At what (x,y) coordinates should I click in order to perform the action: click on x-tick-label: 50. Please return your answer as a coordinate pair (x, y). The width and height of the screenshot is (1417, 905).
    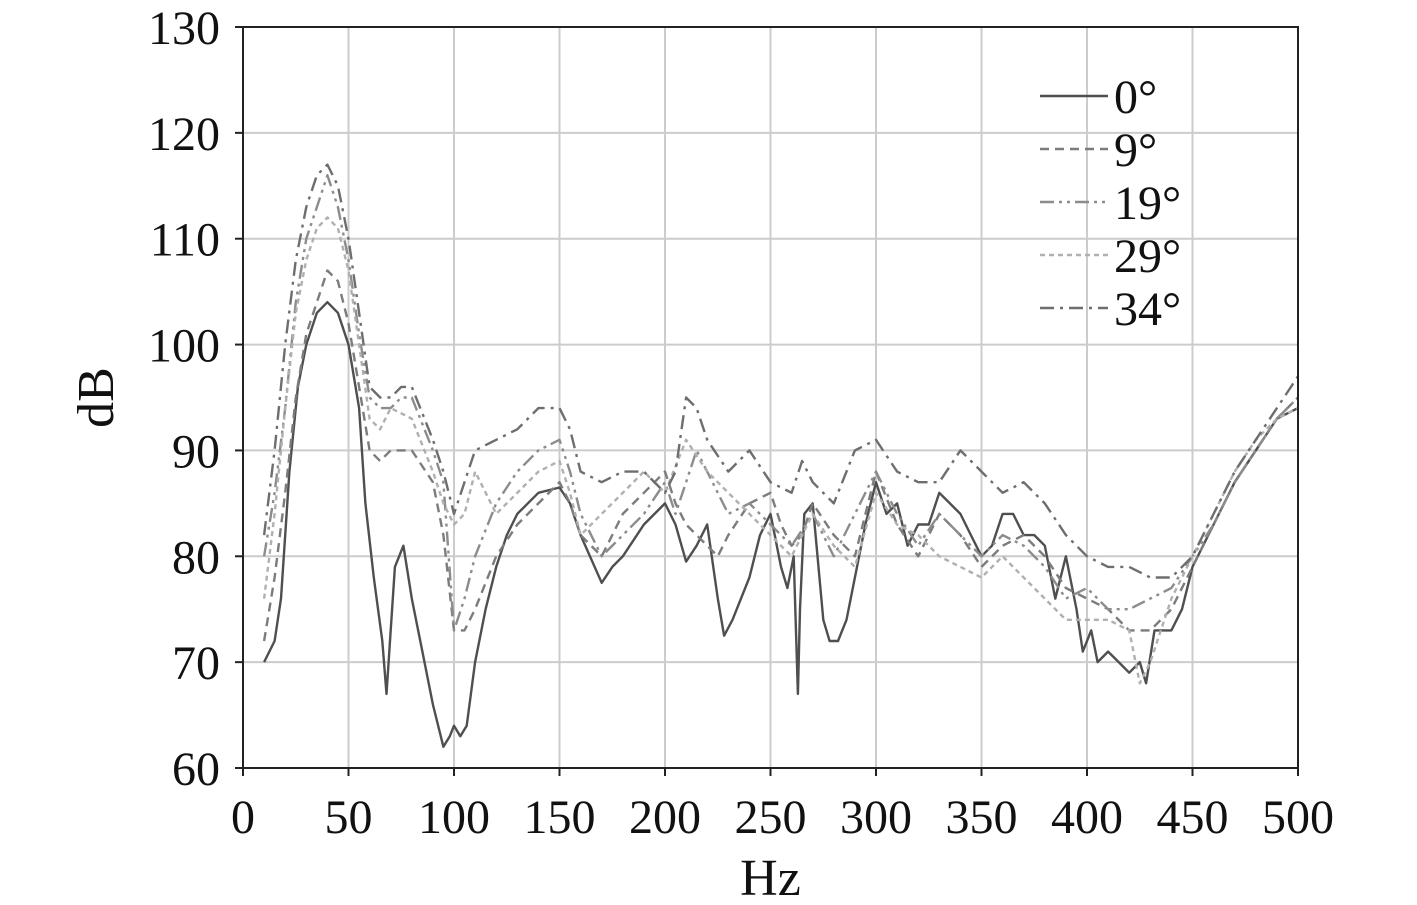
    Looking at the image, I should click on (349, 817).